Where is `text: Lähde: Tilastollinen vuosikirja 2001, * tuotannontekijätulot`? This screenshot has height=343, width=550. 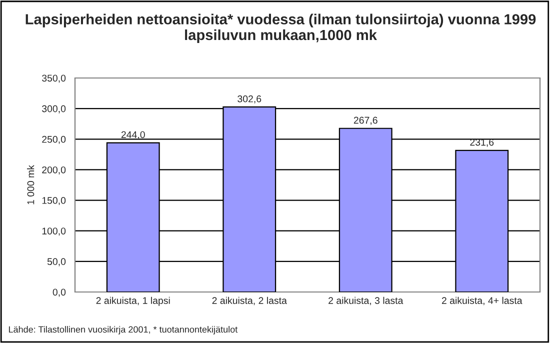
text: Lähde: Tilastollinen vuosikirja 2001, * tuotannontekijätulot is located at coordinates (123, 330).